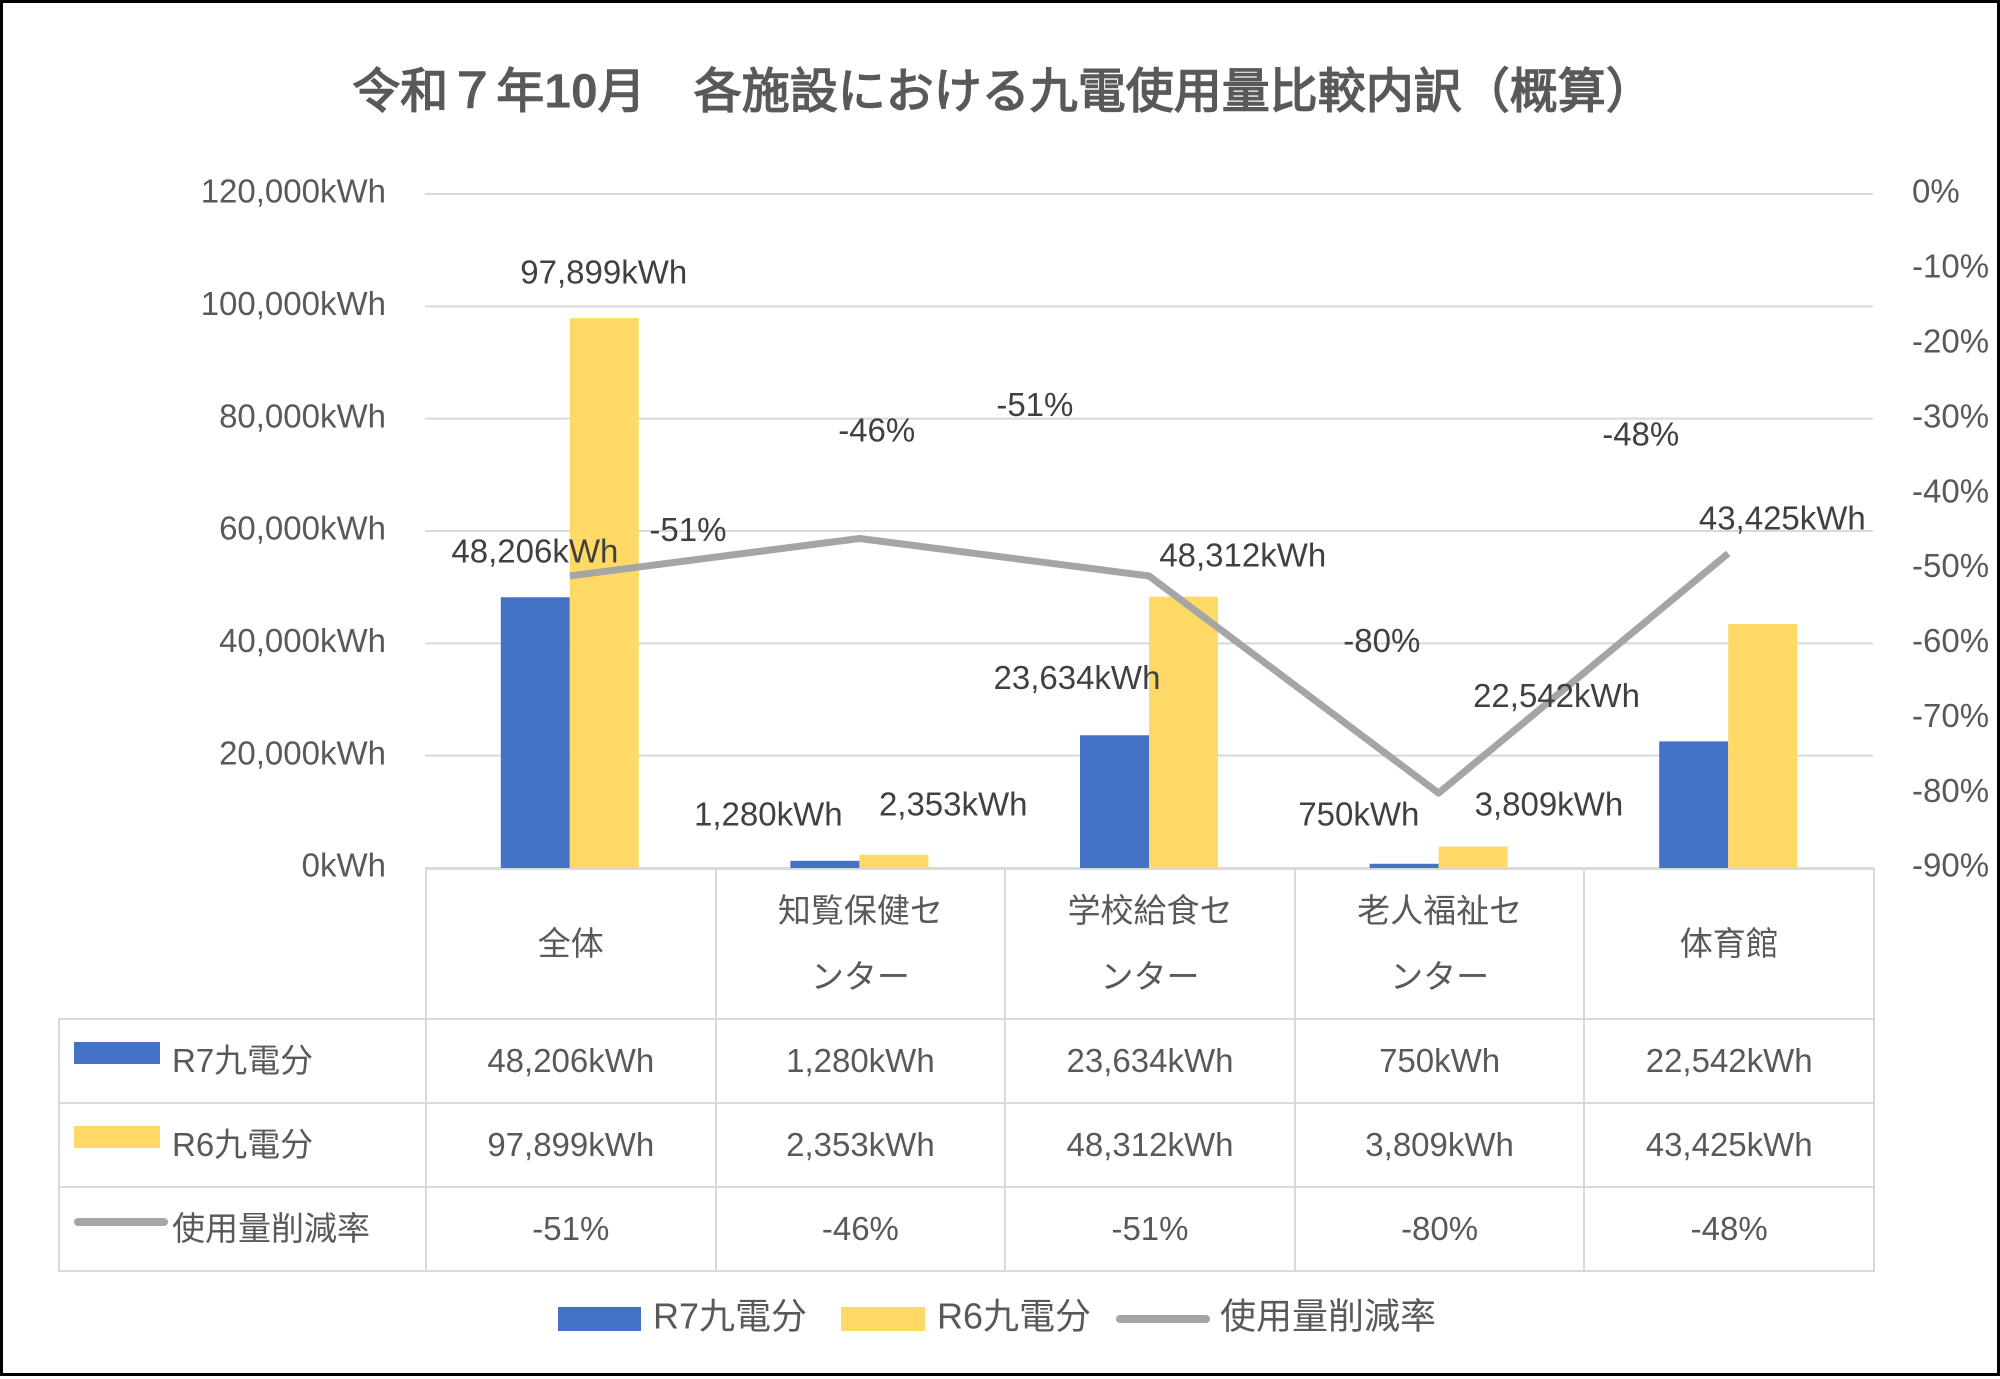 Image resolution: width=2000 pixels, height=1379 pixels. Describe the element at coordinates (571, 1145) in the screenshot. I see `table-value: 97,899kWh` at that location.